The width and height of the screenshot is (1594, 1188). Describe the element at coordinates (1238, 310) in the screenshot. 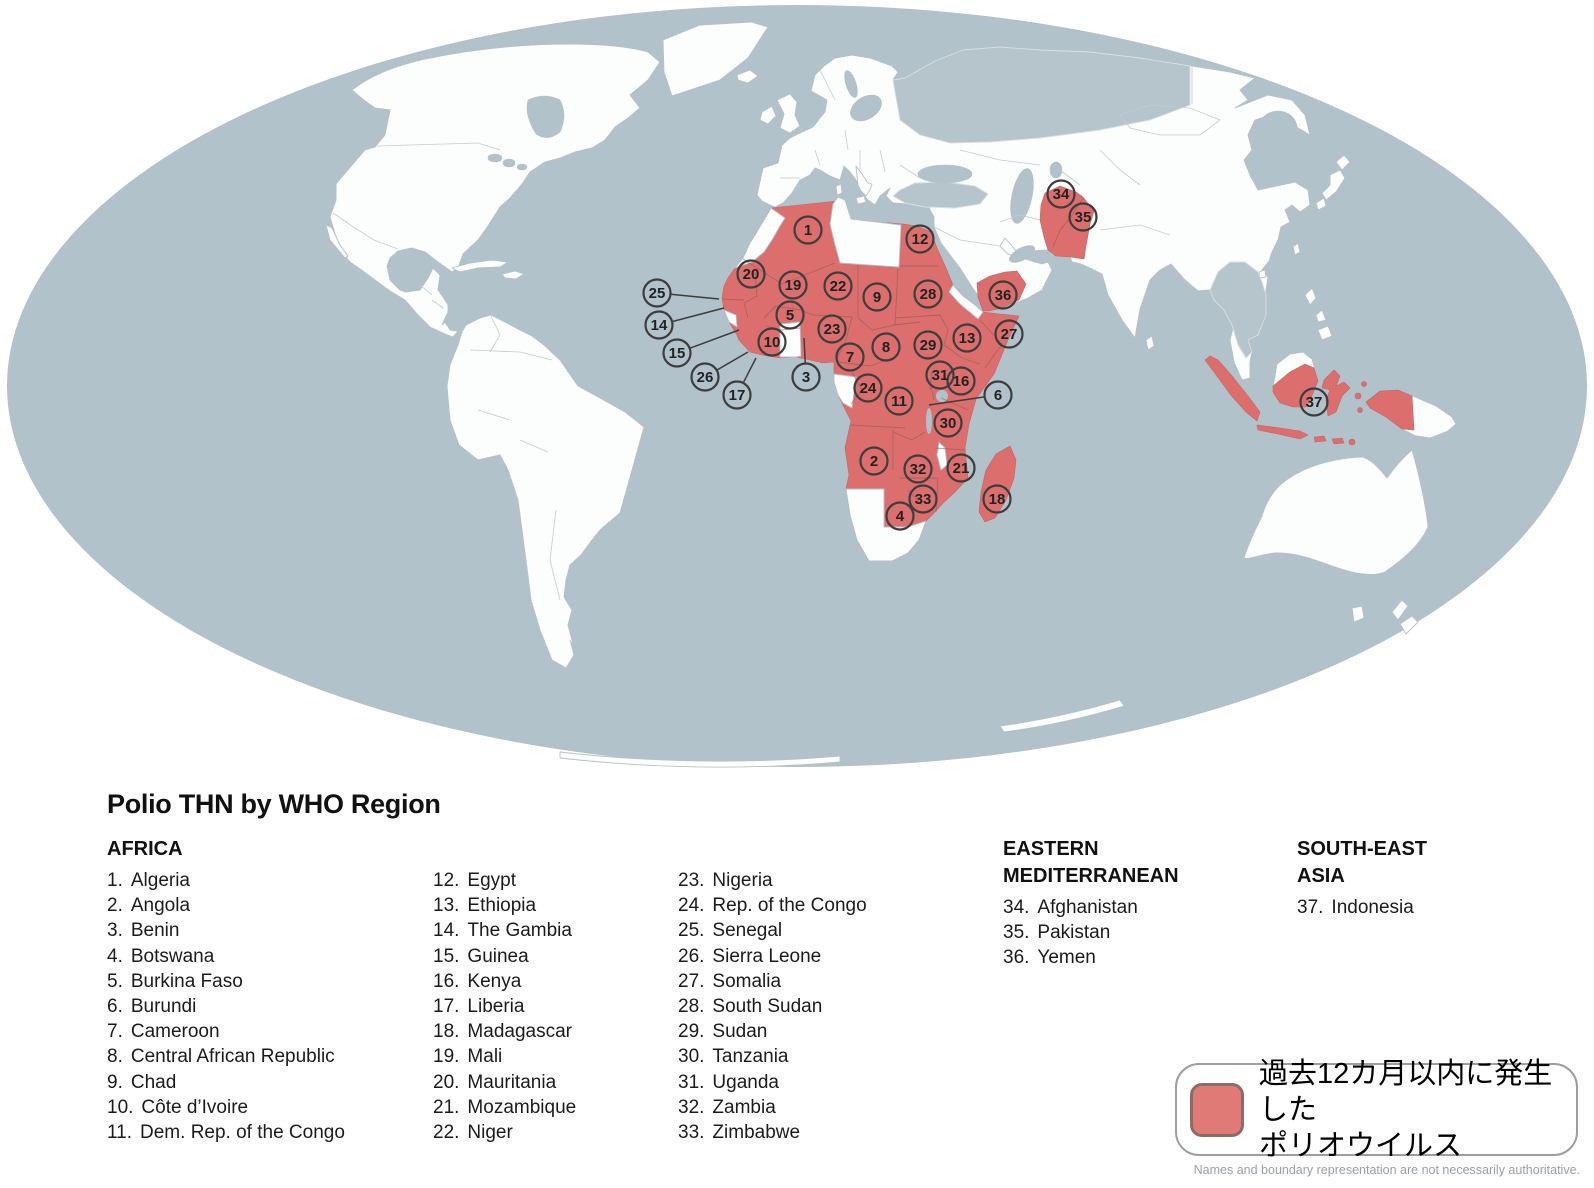

I see `indochina-region` at that location.